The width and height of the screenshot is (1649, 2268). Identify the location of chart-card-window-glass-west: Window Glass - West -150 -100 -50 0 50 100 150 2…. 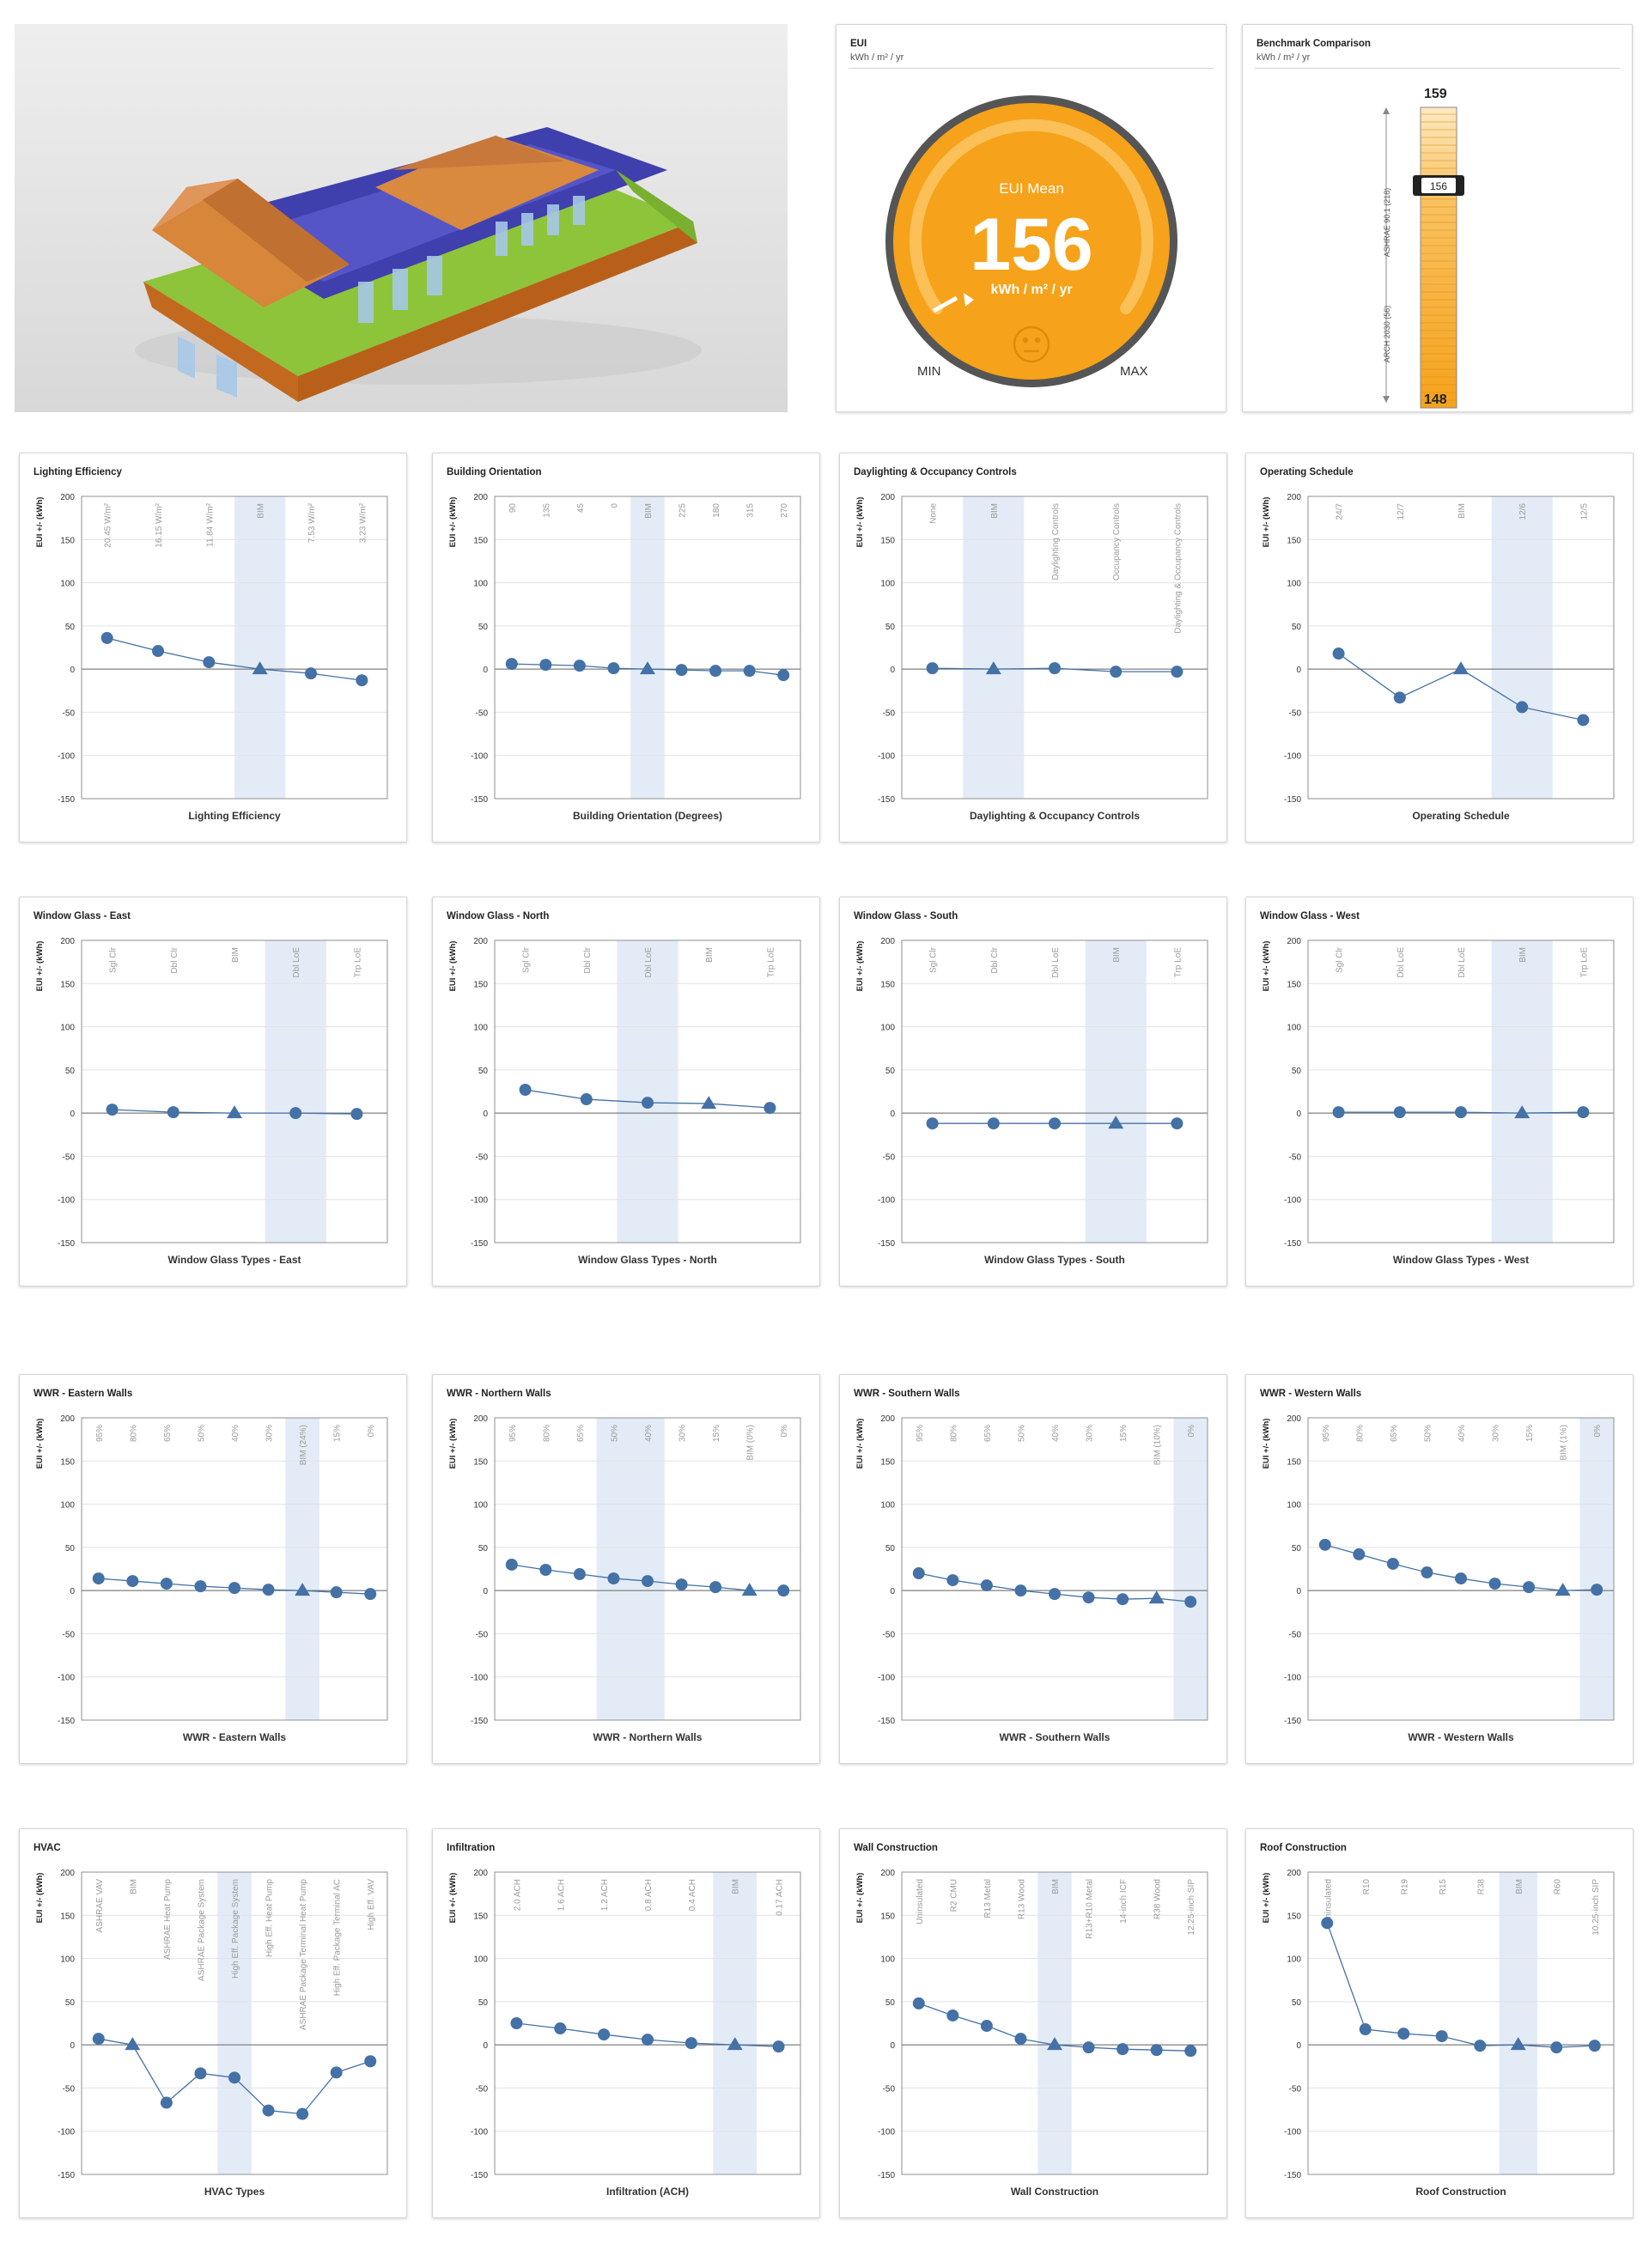
(1440, 1091).